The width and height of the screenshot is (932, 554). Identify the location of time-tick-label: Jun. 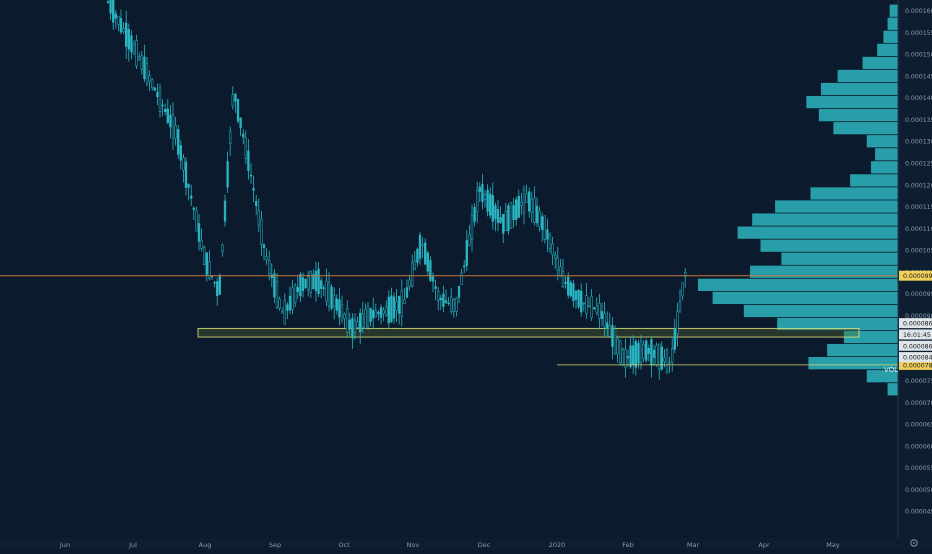
(64, 545).